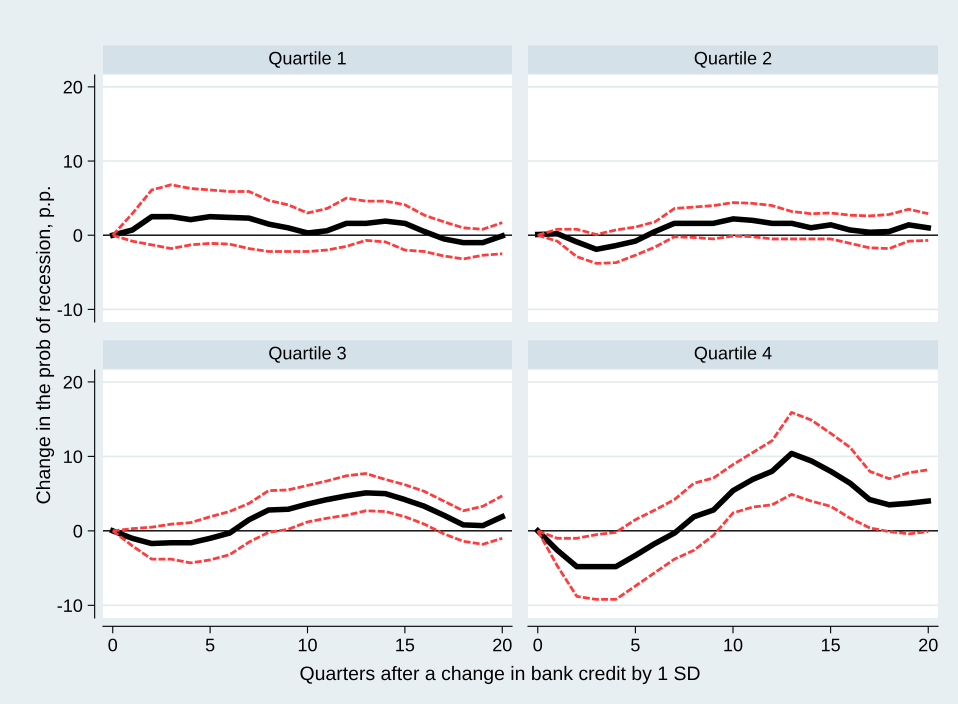 The width and height of the screenshot is (958, 704). Describe the element at coordinates (733, 59) in the screenshot. I see `chart-title: Quartile 2` at that location.